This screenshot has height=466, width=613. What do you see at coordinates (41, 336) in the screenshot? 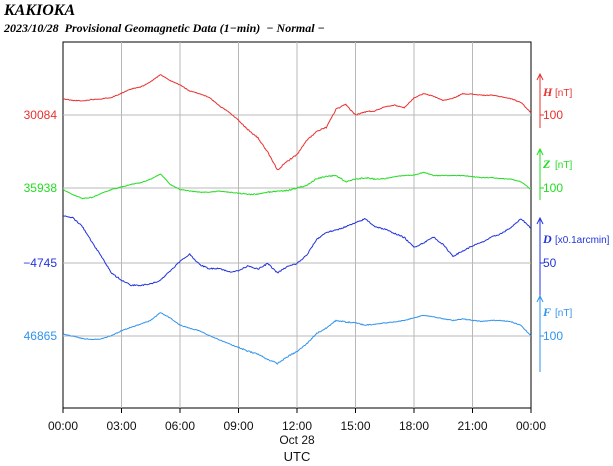
I see `series-base-label: 46865` at bounding box center [41, 336].